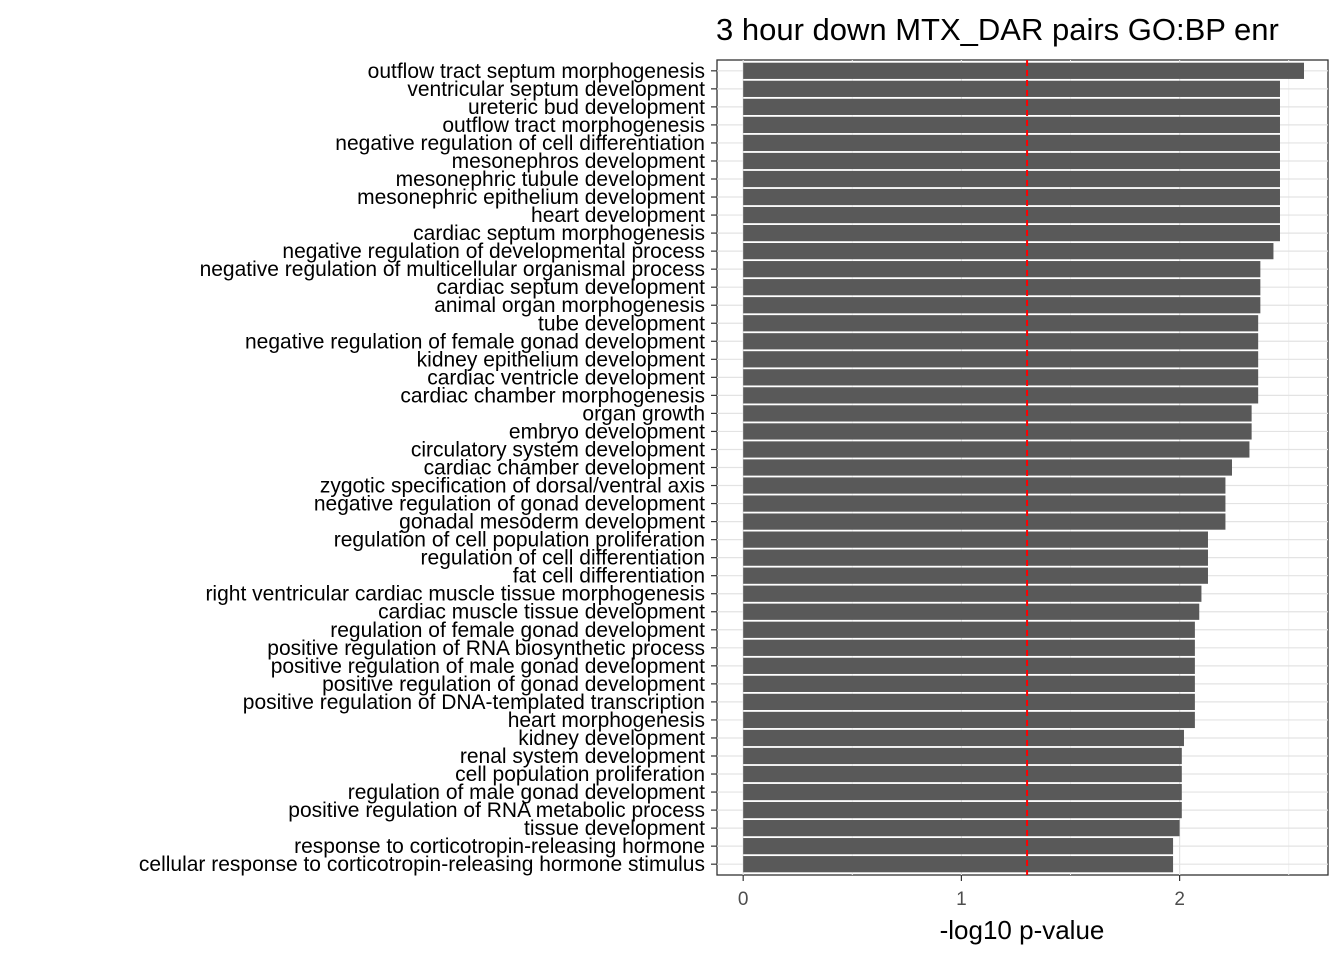  I want to click on y-tick-label: mesonephric tubule development, so click(551, 179).